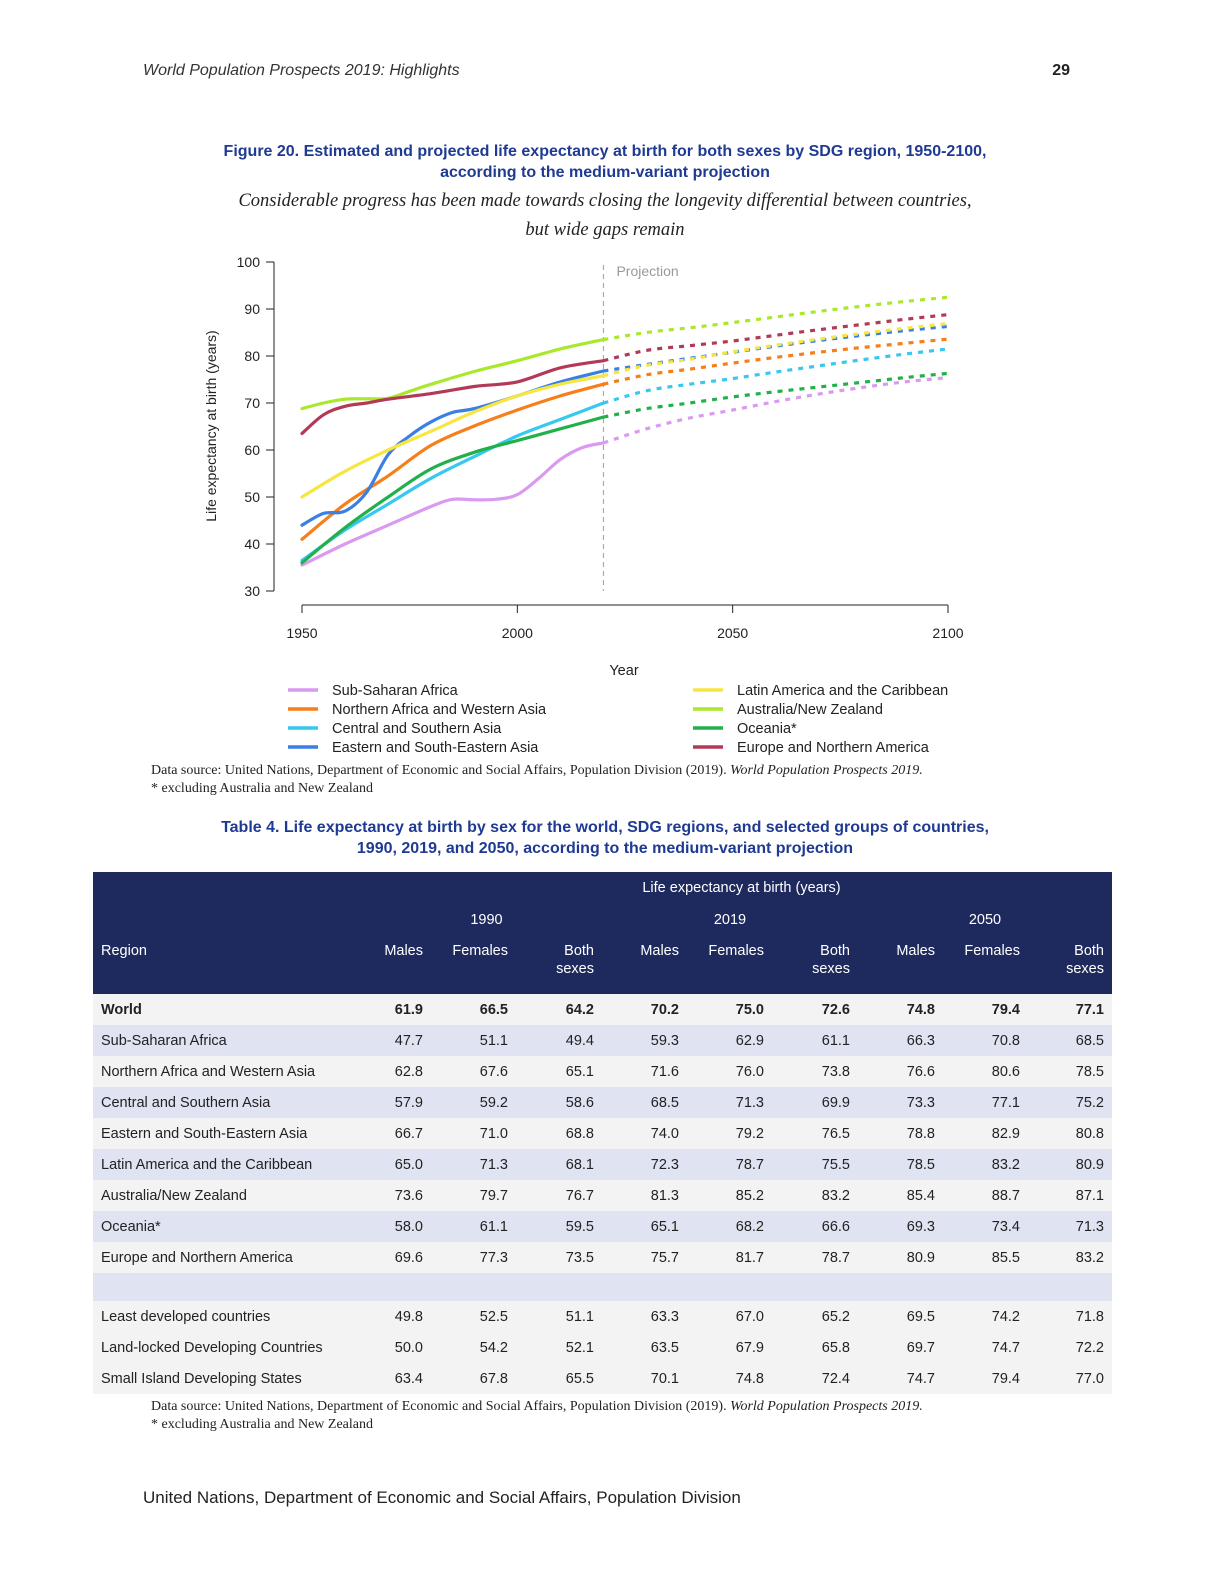 This screenshot has width=1224, height=1584. I want to click on row-value: 76.5, so click(815, 1133).